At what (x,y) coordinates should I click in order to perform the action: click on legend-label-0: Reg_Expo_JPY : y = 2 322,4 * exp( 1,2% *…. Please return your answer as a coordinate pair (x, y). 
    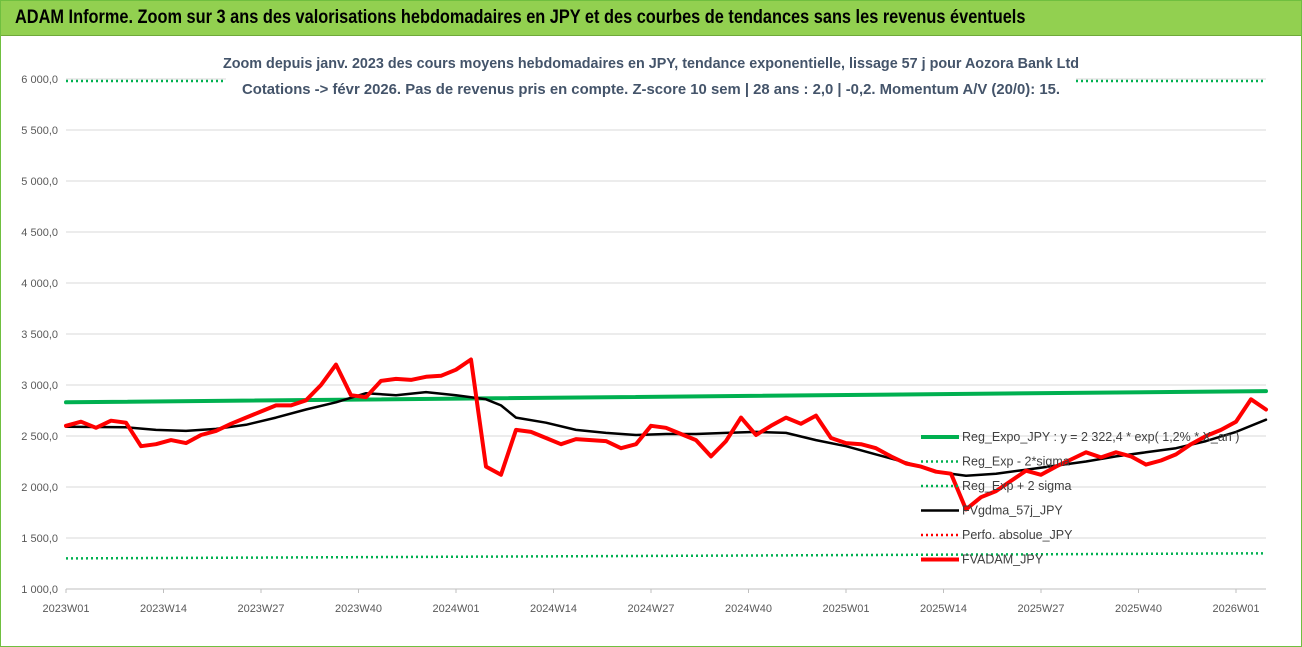
    Looking at the image, I should click on (1100, 437).